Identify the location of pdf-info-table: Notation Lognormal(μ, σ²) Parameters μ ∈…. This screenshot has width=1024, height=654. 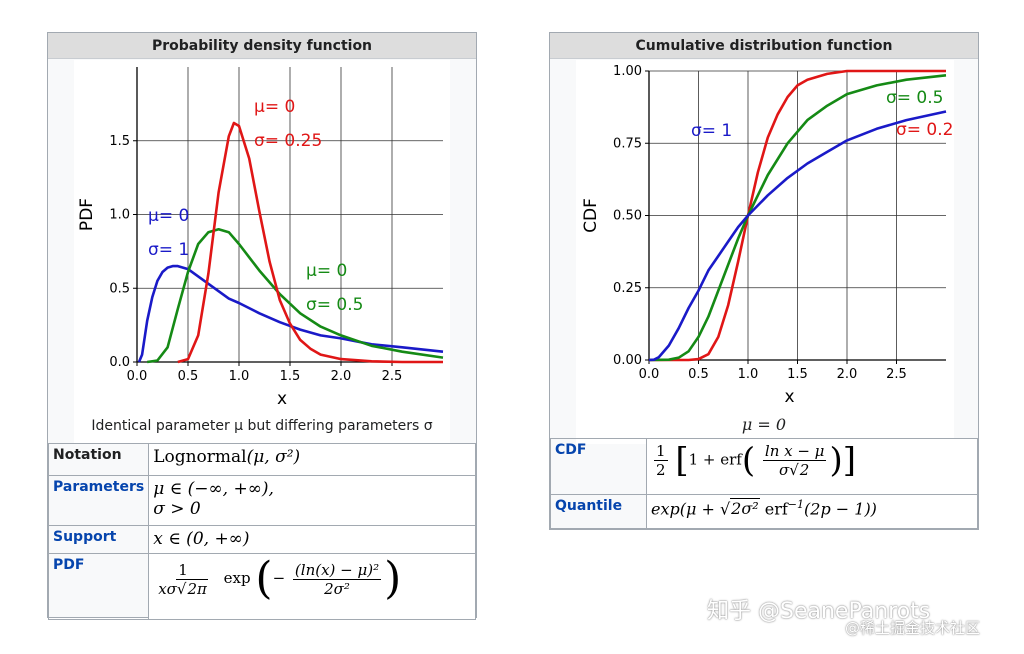
(261, 531).